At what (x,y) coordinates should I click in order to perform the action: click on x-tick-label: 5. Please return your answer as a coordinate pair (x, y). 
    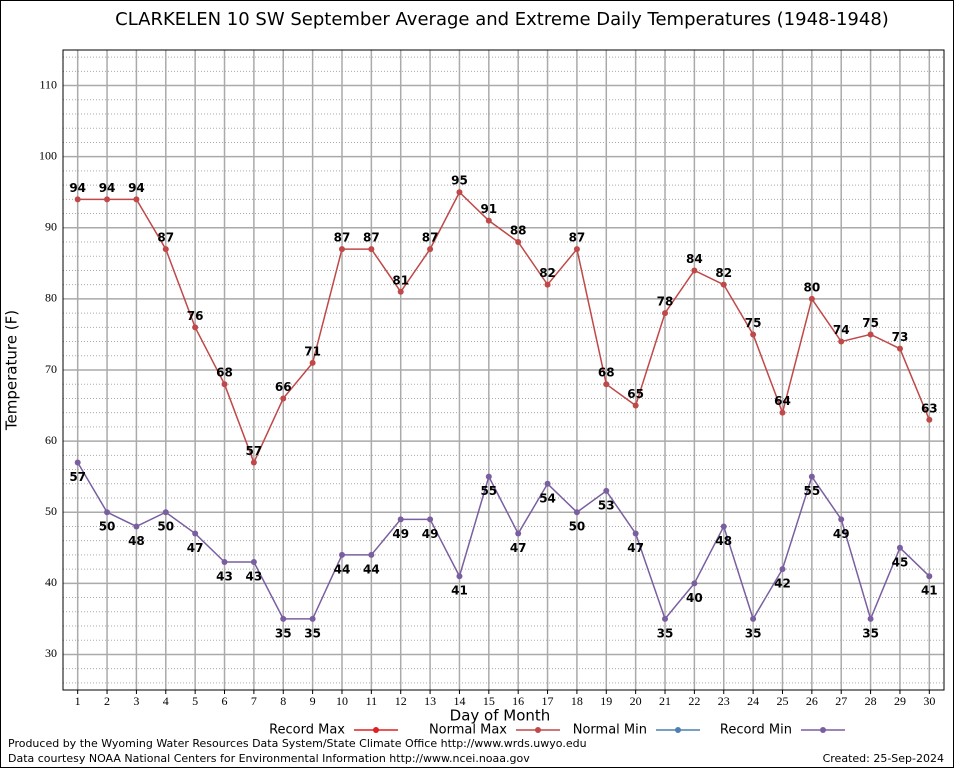
    Looking at the image, I should click on (195, 701).